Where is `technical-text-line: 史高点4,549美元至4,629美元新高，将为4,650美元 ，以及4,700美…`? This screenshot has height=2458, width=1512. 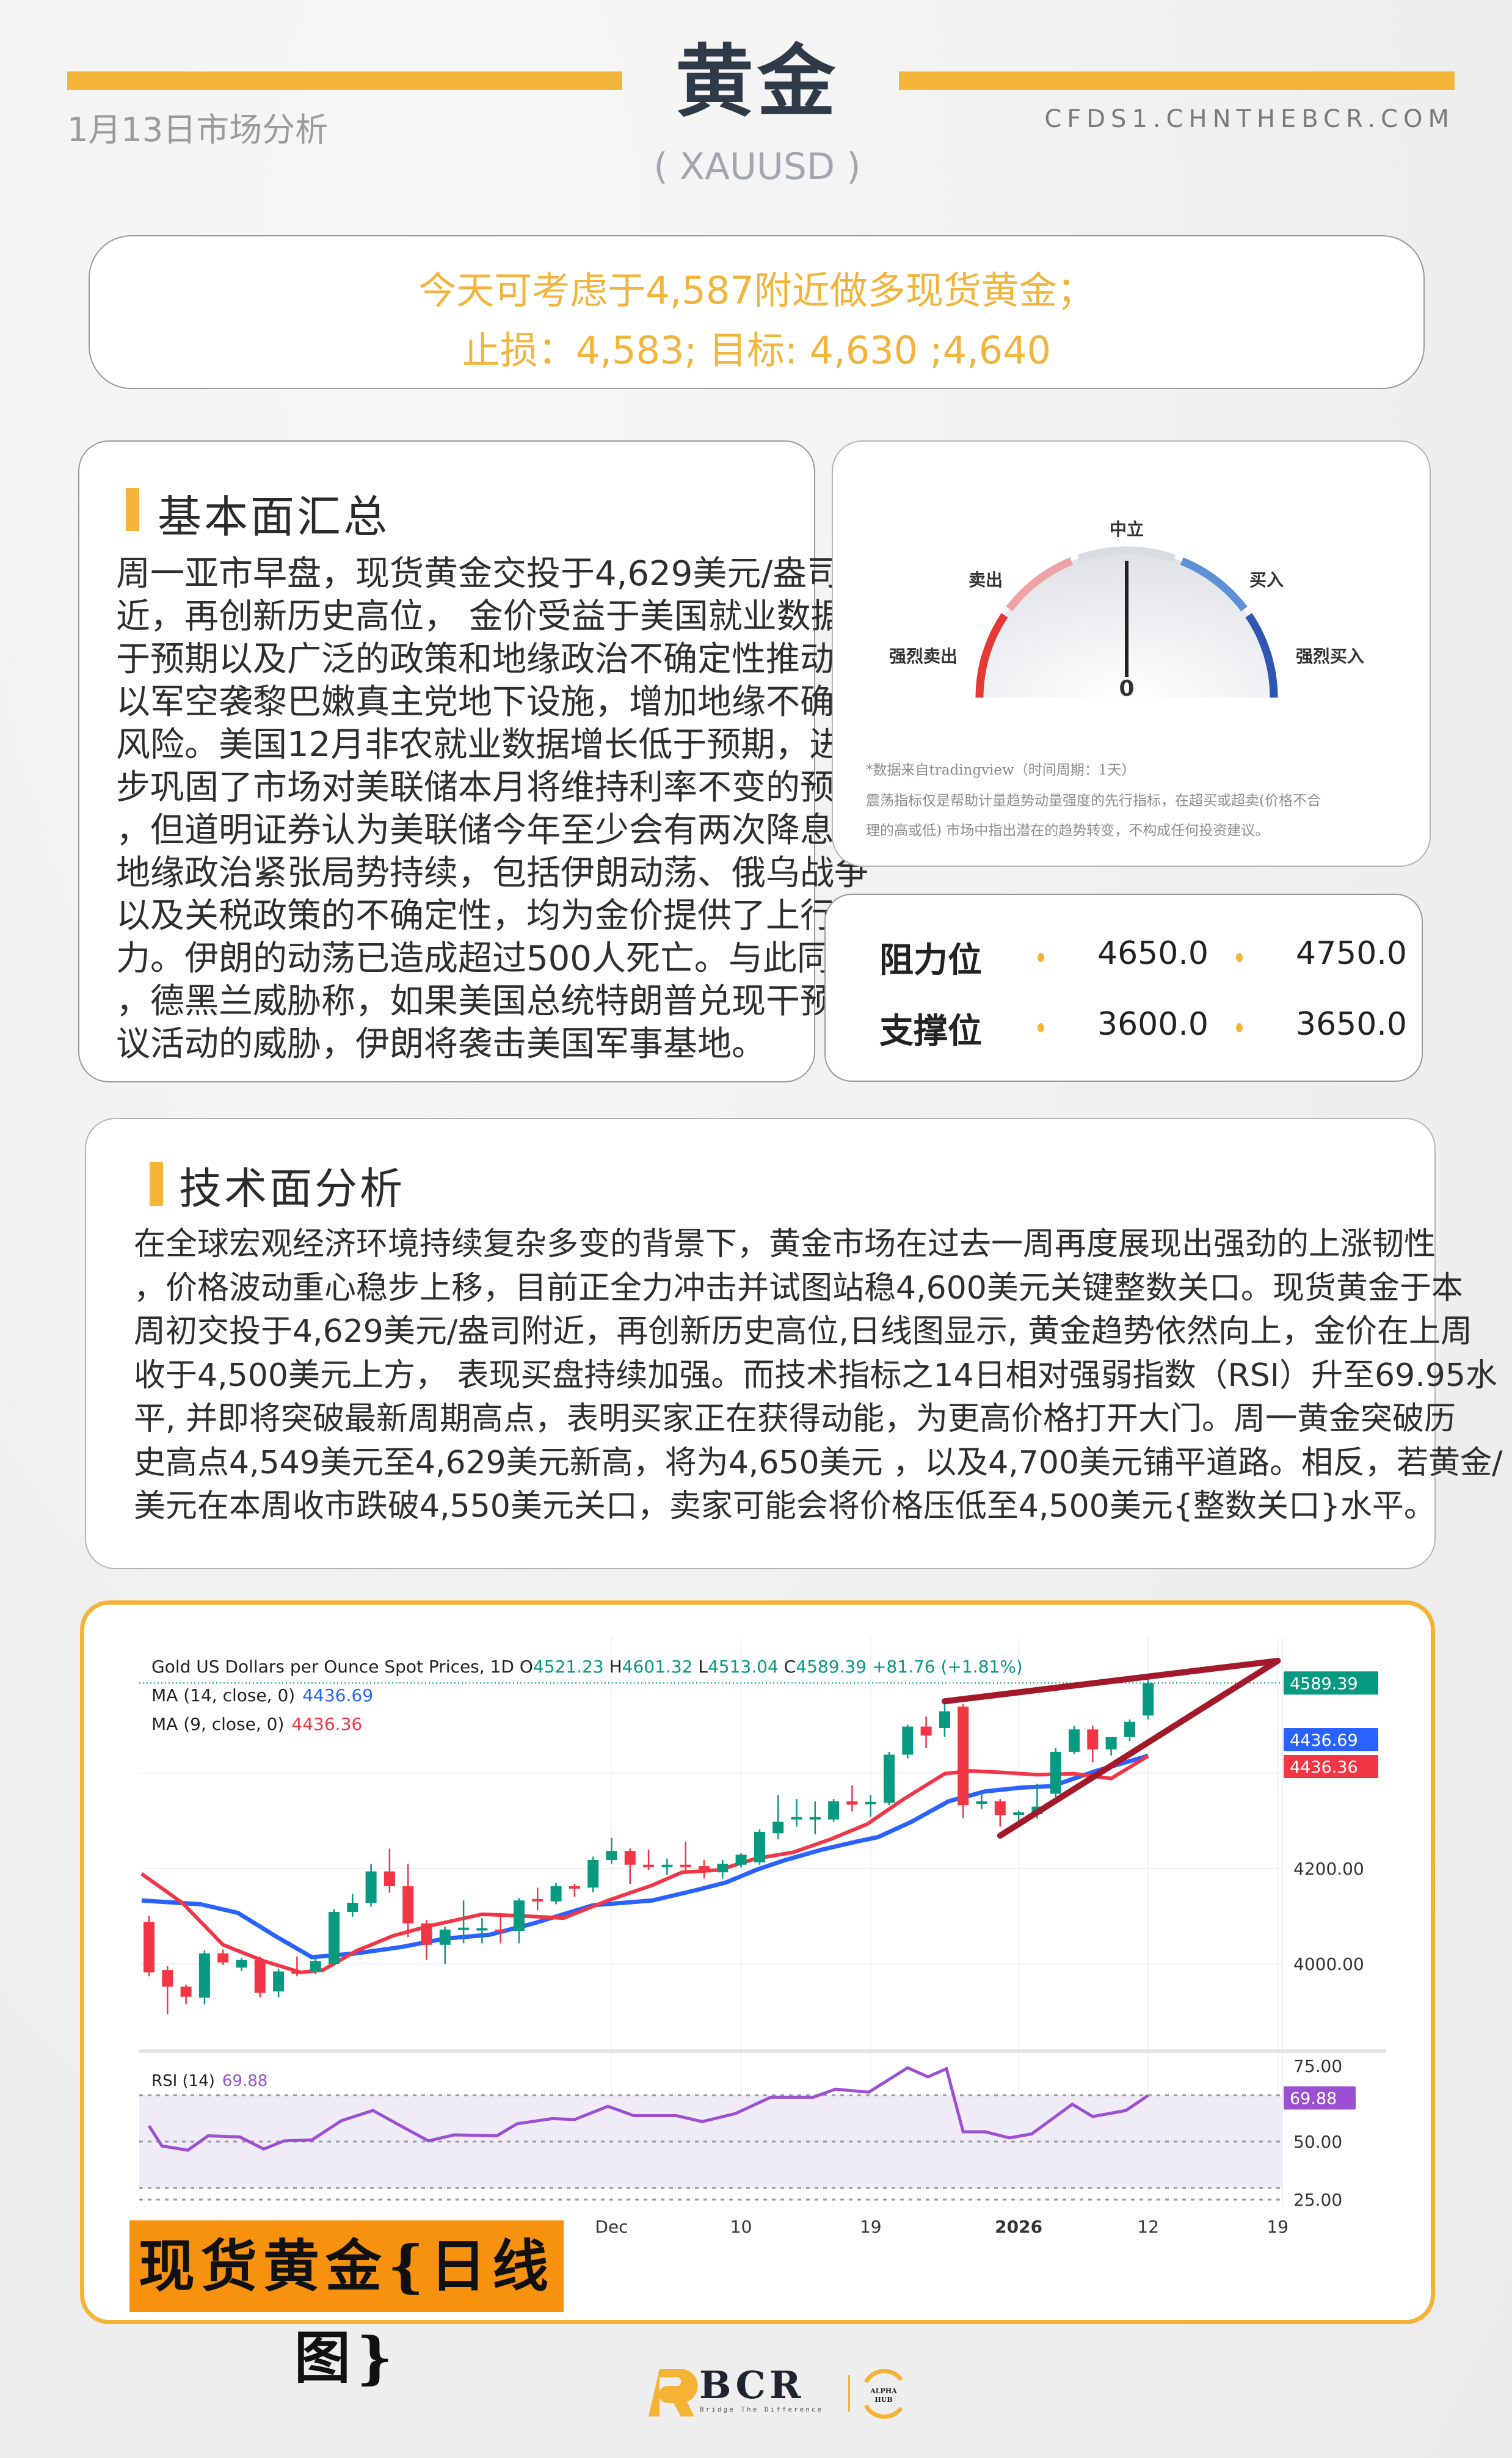 technical-text-line: 史高点4,549美元至4,629美元新高，将为4,650美元 ，以及4,700美… is located at coordinates (819, 1463).